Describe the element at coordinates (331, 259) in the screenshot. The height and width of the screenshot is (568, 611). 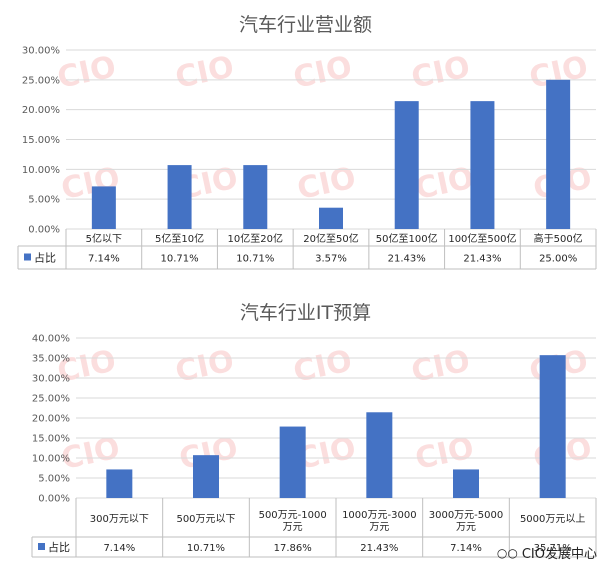
I see `data-label: 3.57%` at that location.